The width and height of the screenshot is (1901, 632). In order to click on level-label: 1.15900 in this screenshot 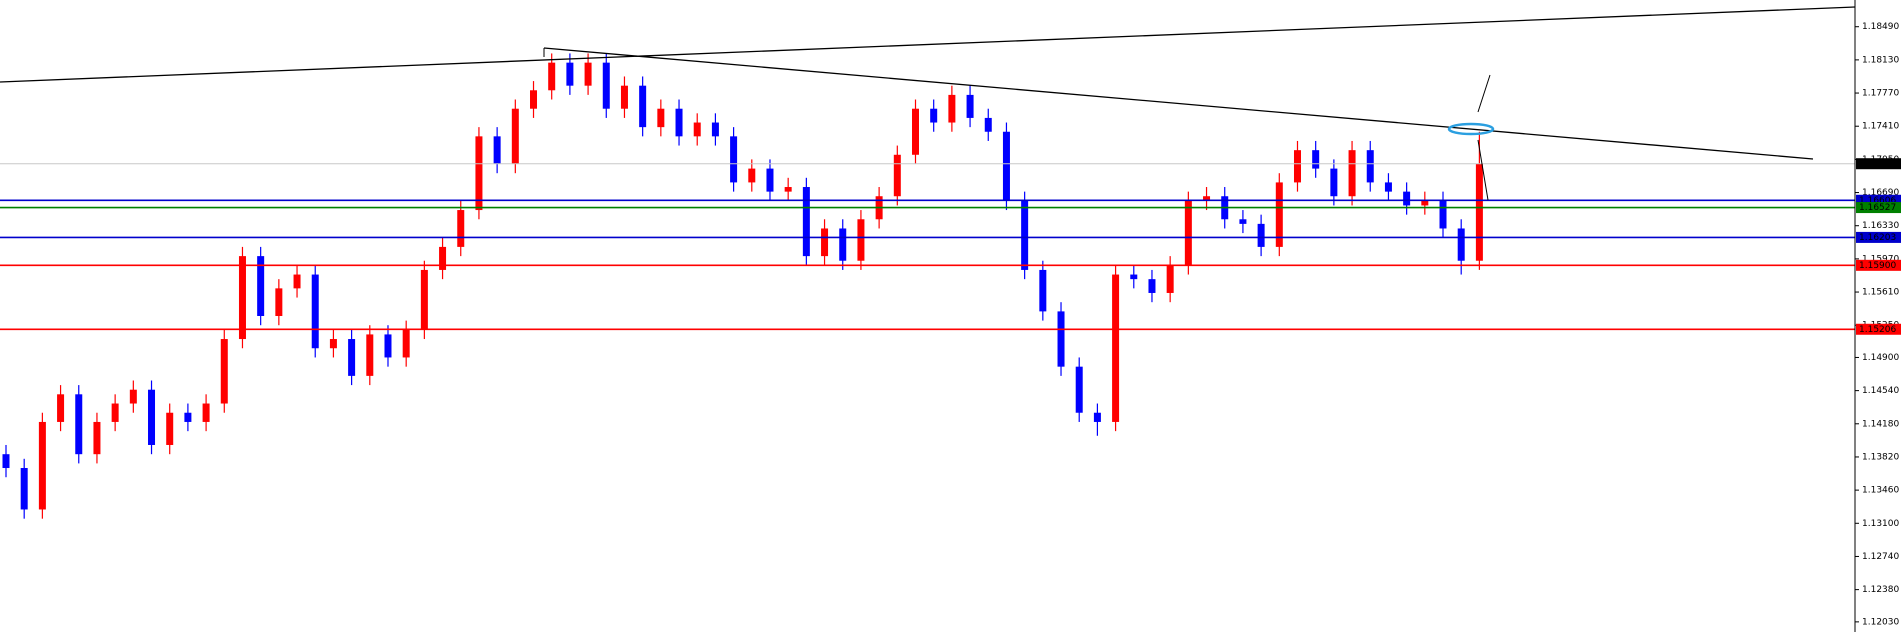, I will do `click(1877, 266)`.